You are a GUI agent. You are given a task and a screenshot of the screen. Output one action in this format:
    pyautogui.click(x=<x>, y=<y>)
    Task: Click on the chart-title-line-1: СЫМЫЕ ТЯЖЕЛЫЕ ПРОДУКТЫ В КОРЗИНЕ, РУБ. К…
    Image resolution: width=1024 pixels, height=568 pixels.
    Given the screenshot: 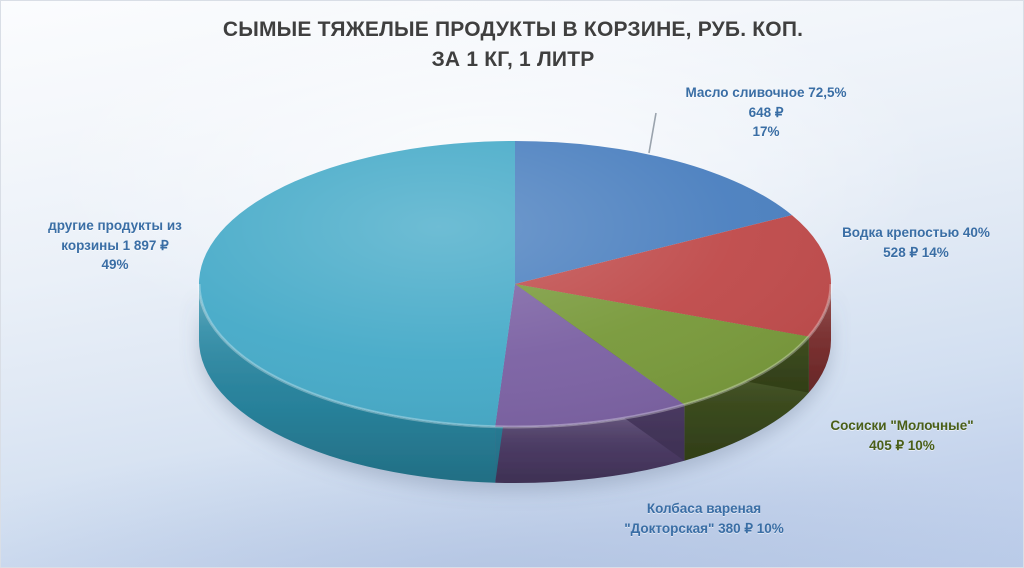 What is the action you would take?
    pyautogui.click(x=513, y=29)
    